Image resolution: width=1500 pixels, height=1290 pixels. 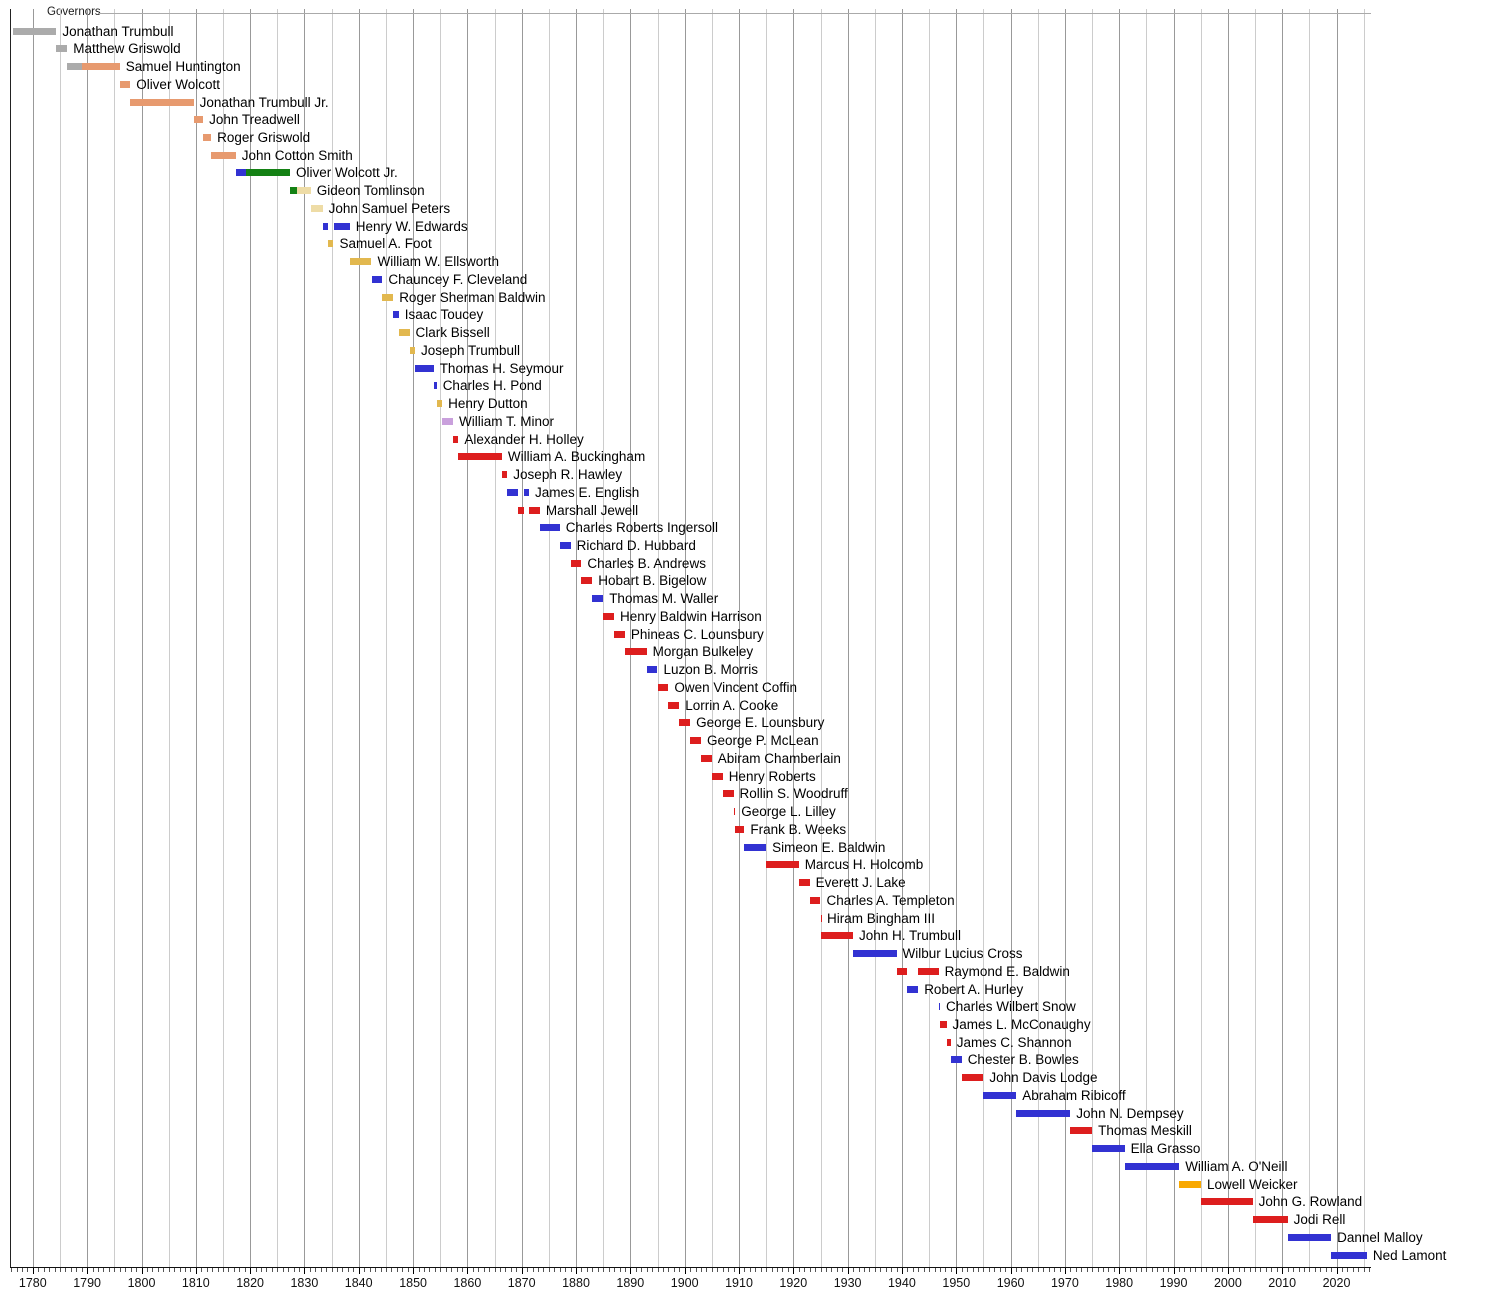 I want to click on governor-label: Oliver Wolcott Jr., so click(x=347, y=173).